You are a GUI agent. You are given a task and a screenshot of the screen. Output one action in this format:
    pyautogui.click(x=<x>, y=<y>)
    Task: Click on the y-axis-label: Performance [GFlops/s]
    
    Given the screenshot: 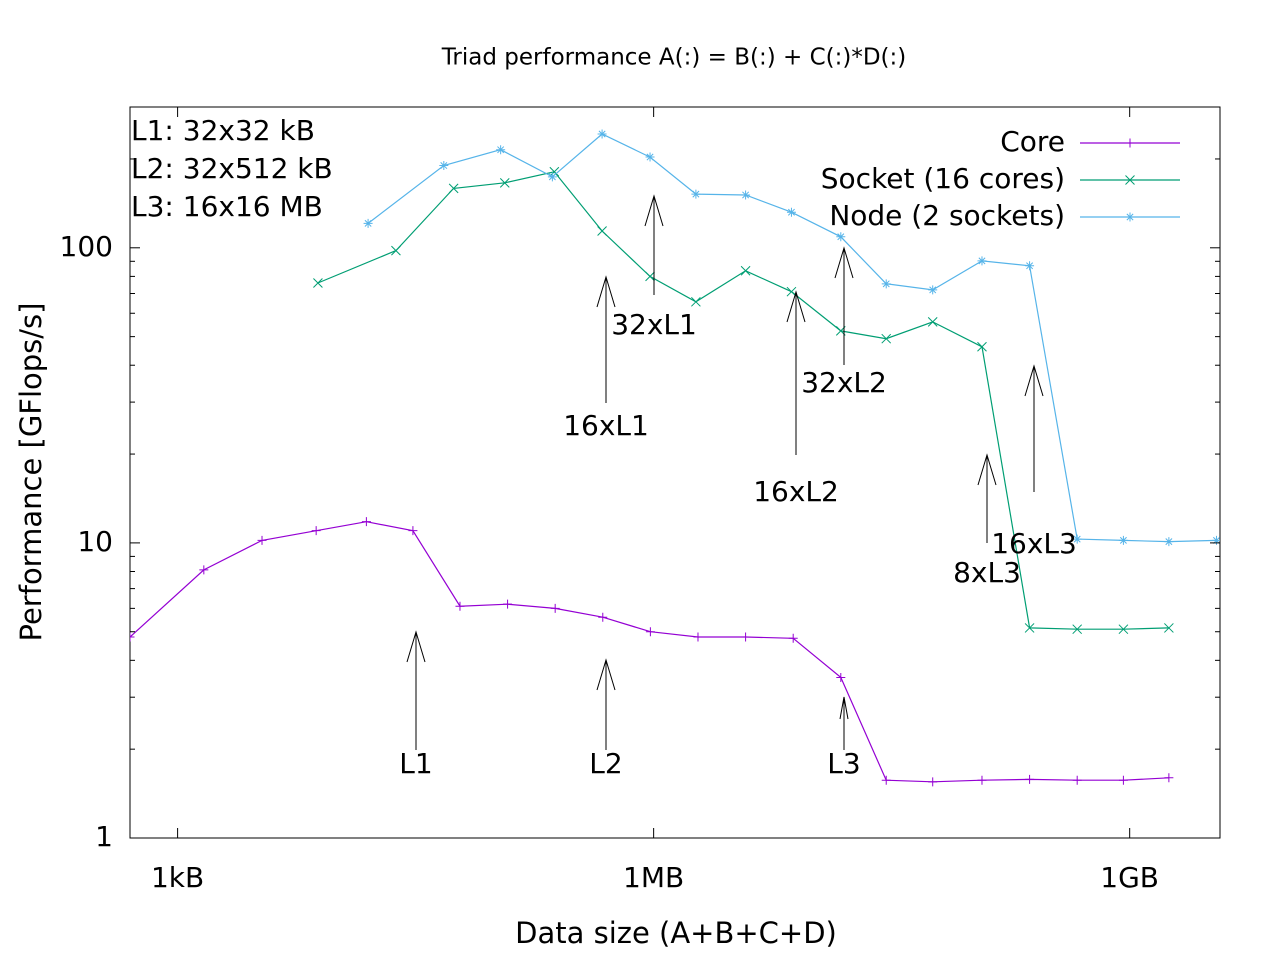 What is the action you would take?
    pyautogui.click(x=31, y=472)
    